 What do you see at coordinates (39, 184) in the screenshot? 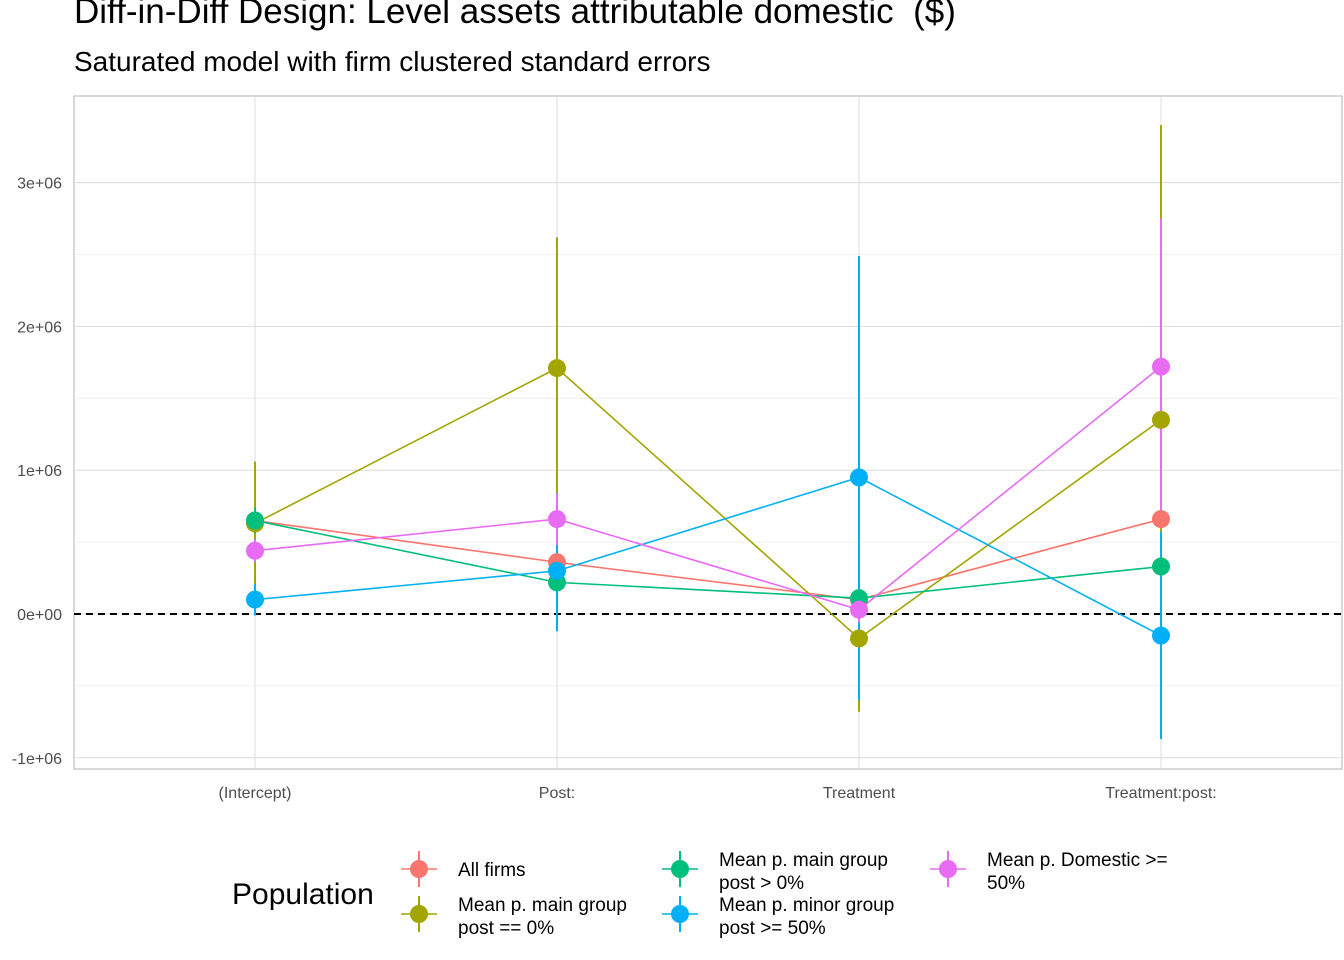
I see `y-tick-label: 3e+06` at bounding box center [39, 184].